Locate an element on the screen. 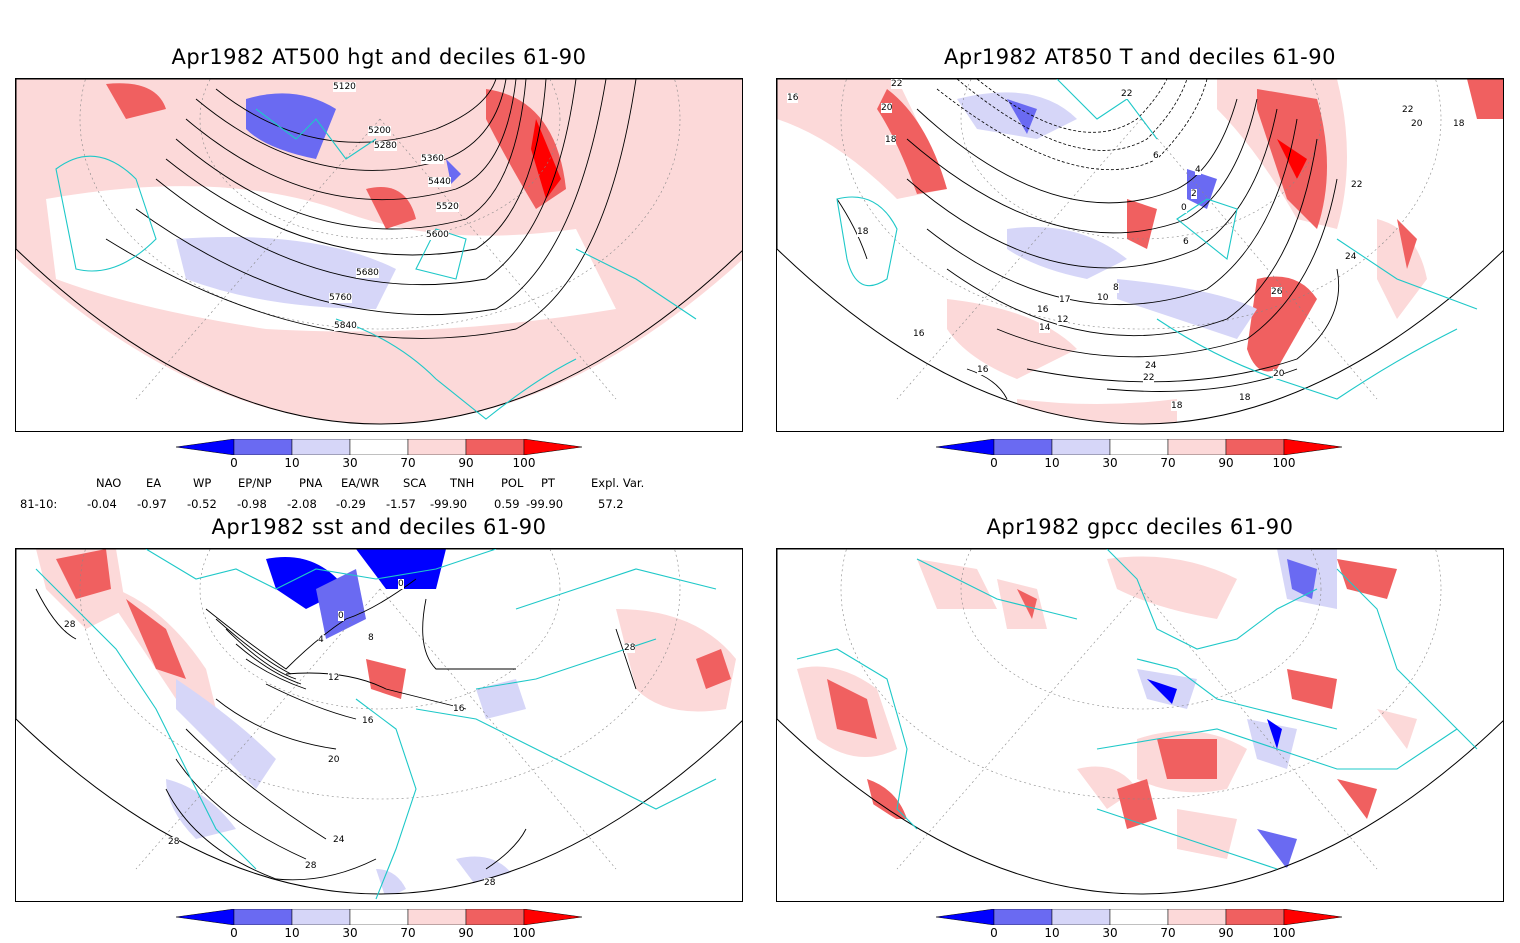 This screenshot has width=1520, height=943. contour-label: 26 is located at coordinates (1277, 292).